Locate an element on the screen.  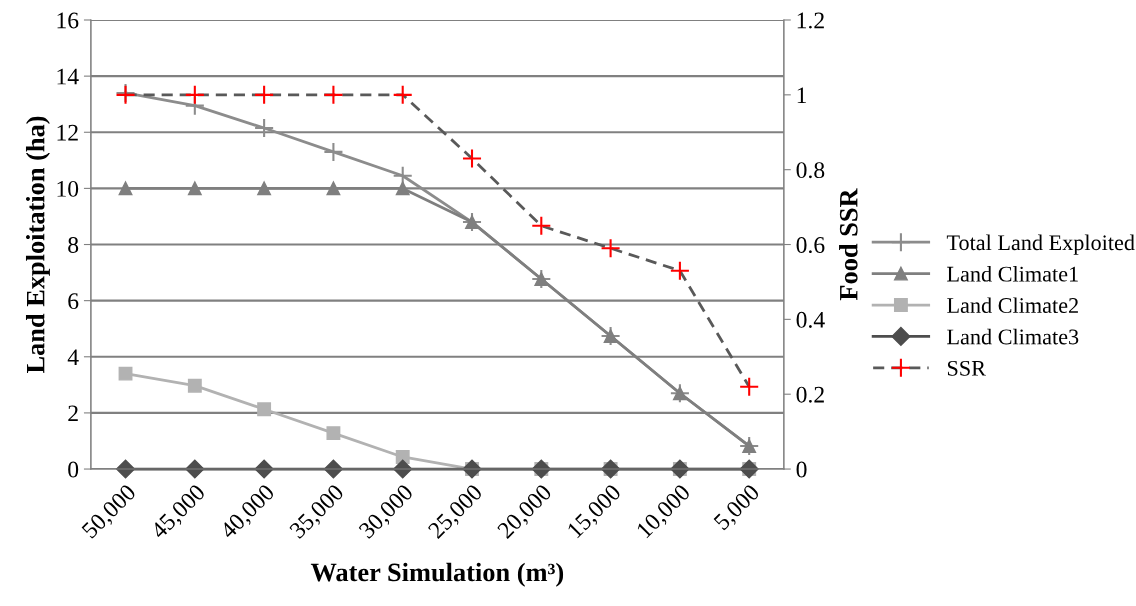
y-tick-label: 14 is located at coordinates (68, 76).